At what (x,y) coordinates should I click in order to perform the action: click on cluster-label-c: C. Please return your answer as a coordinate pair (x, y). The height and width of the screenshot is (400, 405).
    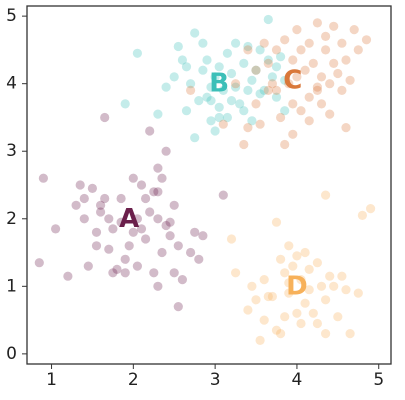
    Looking at the image, I should click on (292, 80).